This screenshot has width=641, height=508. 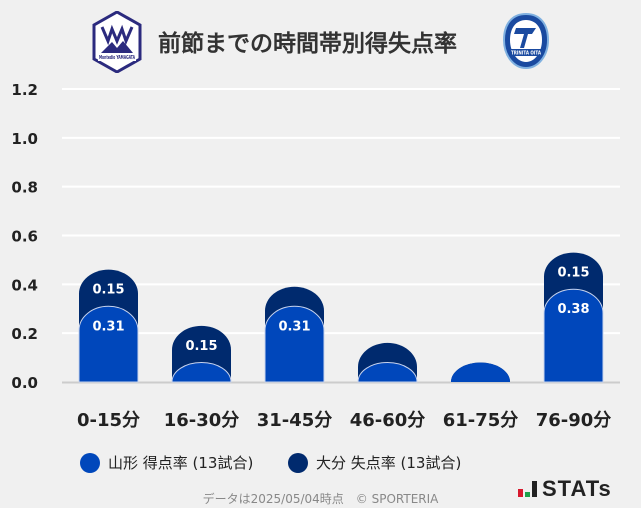 I want to click on x-tick-label: 46-60分, so click(x=388, y=420).